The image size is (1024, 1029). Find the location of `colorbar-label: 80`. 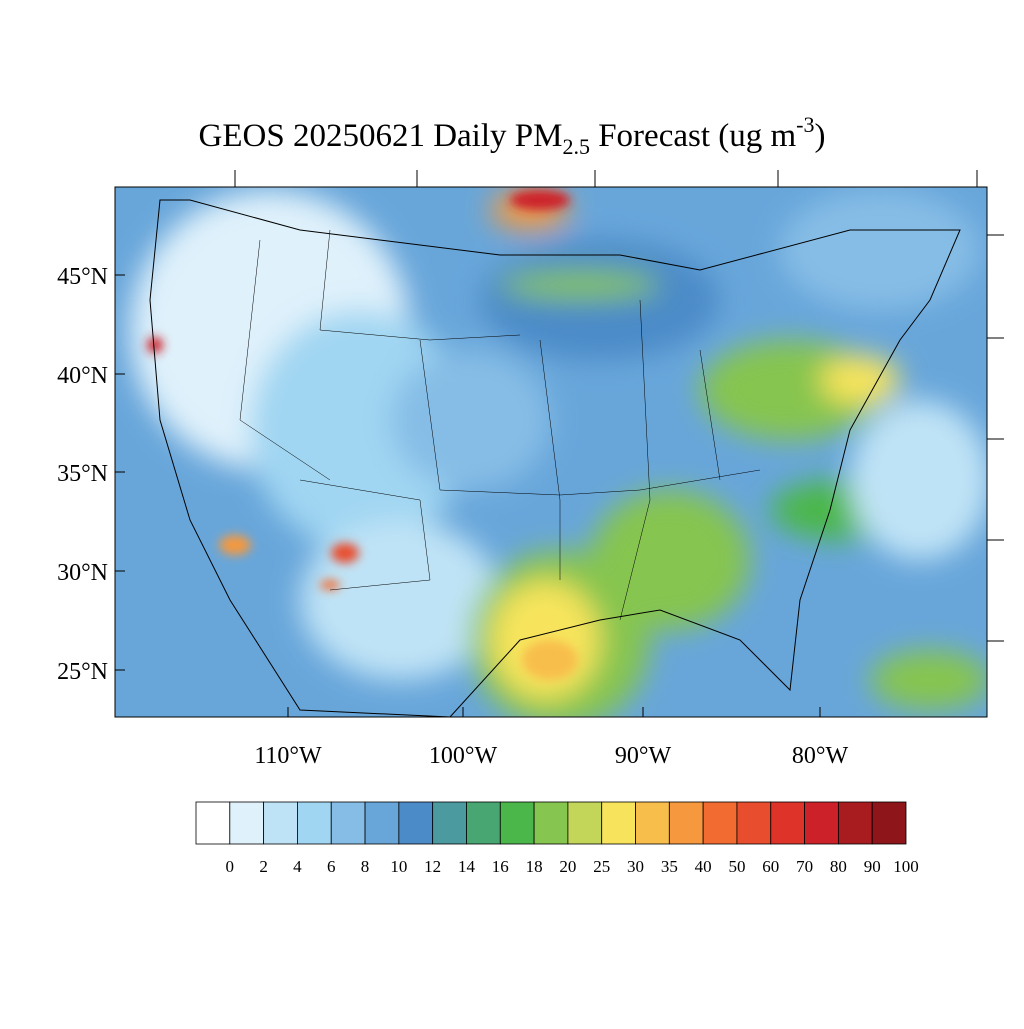

colorbar-label: 80 is located at coordinates (838, 866).